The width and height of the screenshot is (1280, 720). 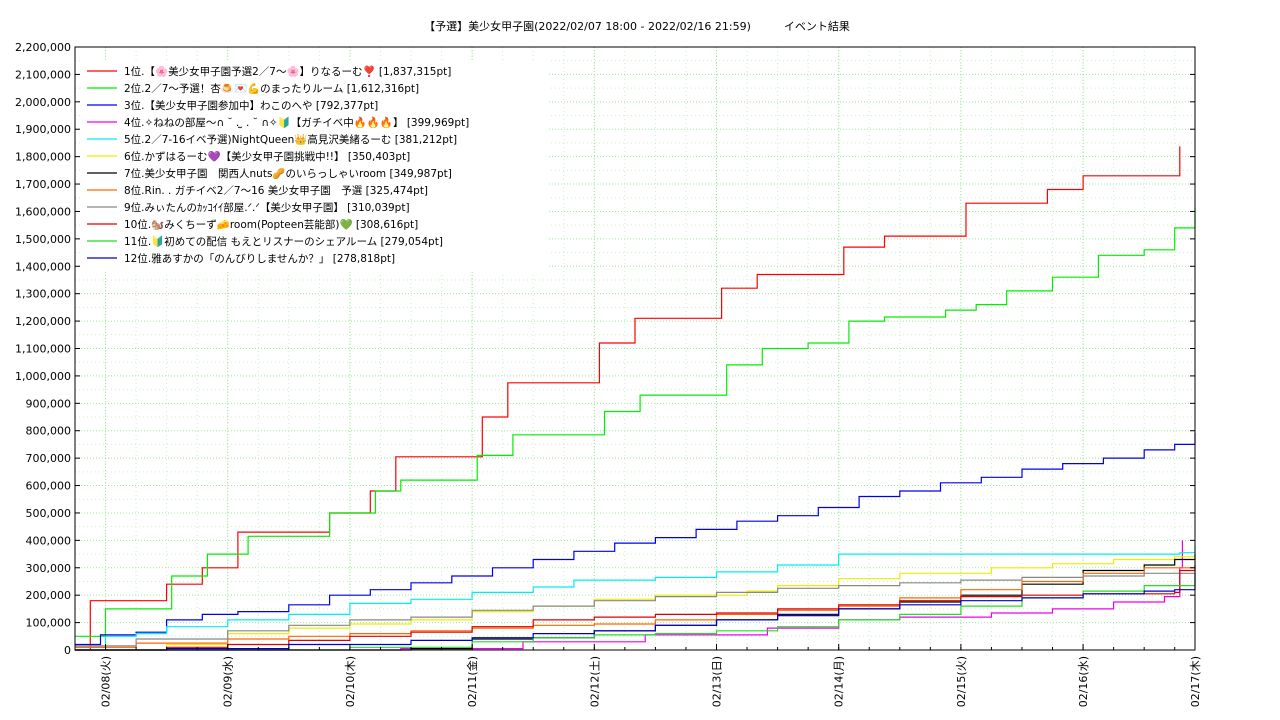 What do you see at coordinates (49, 431) in the screenshot?
I see `y-tick-label: 800,000` at bounding box center [49, 431].